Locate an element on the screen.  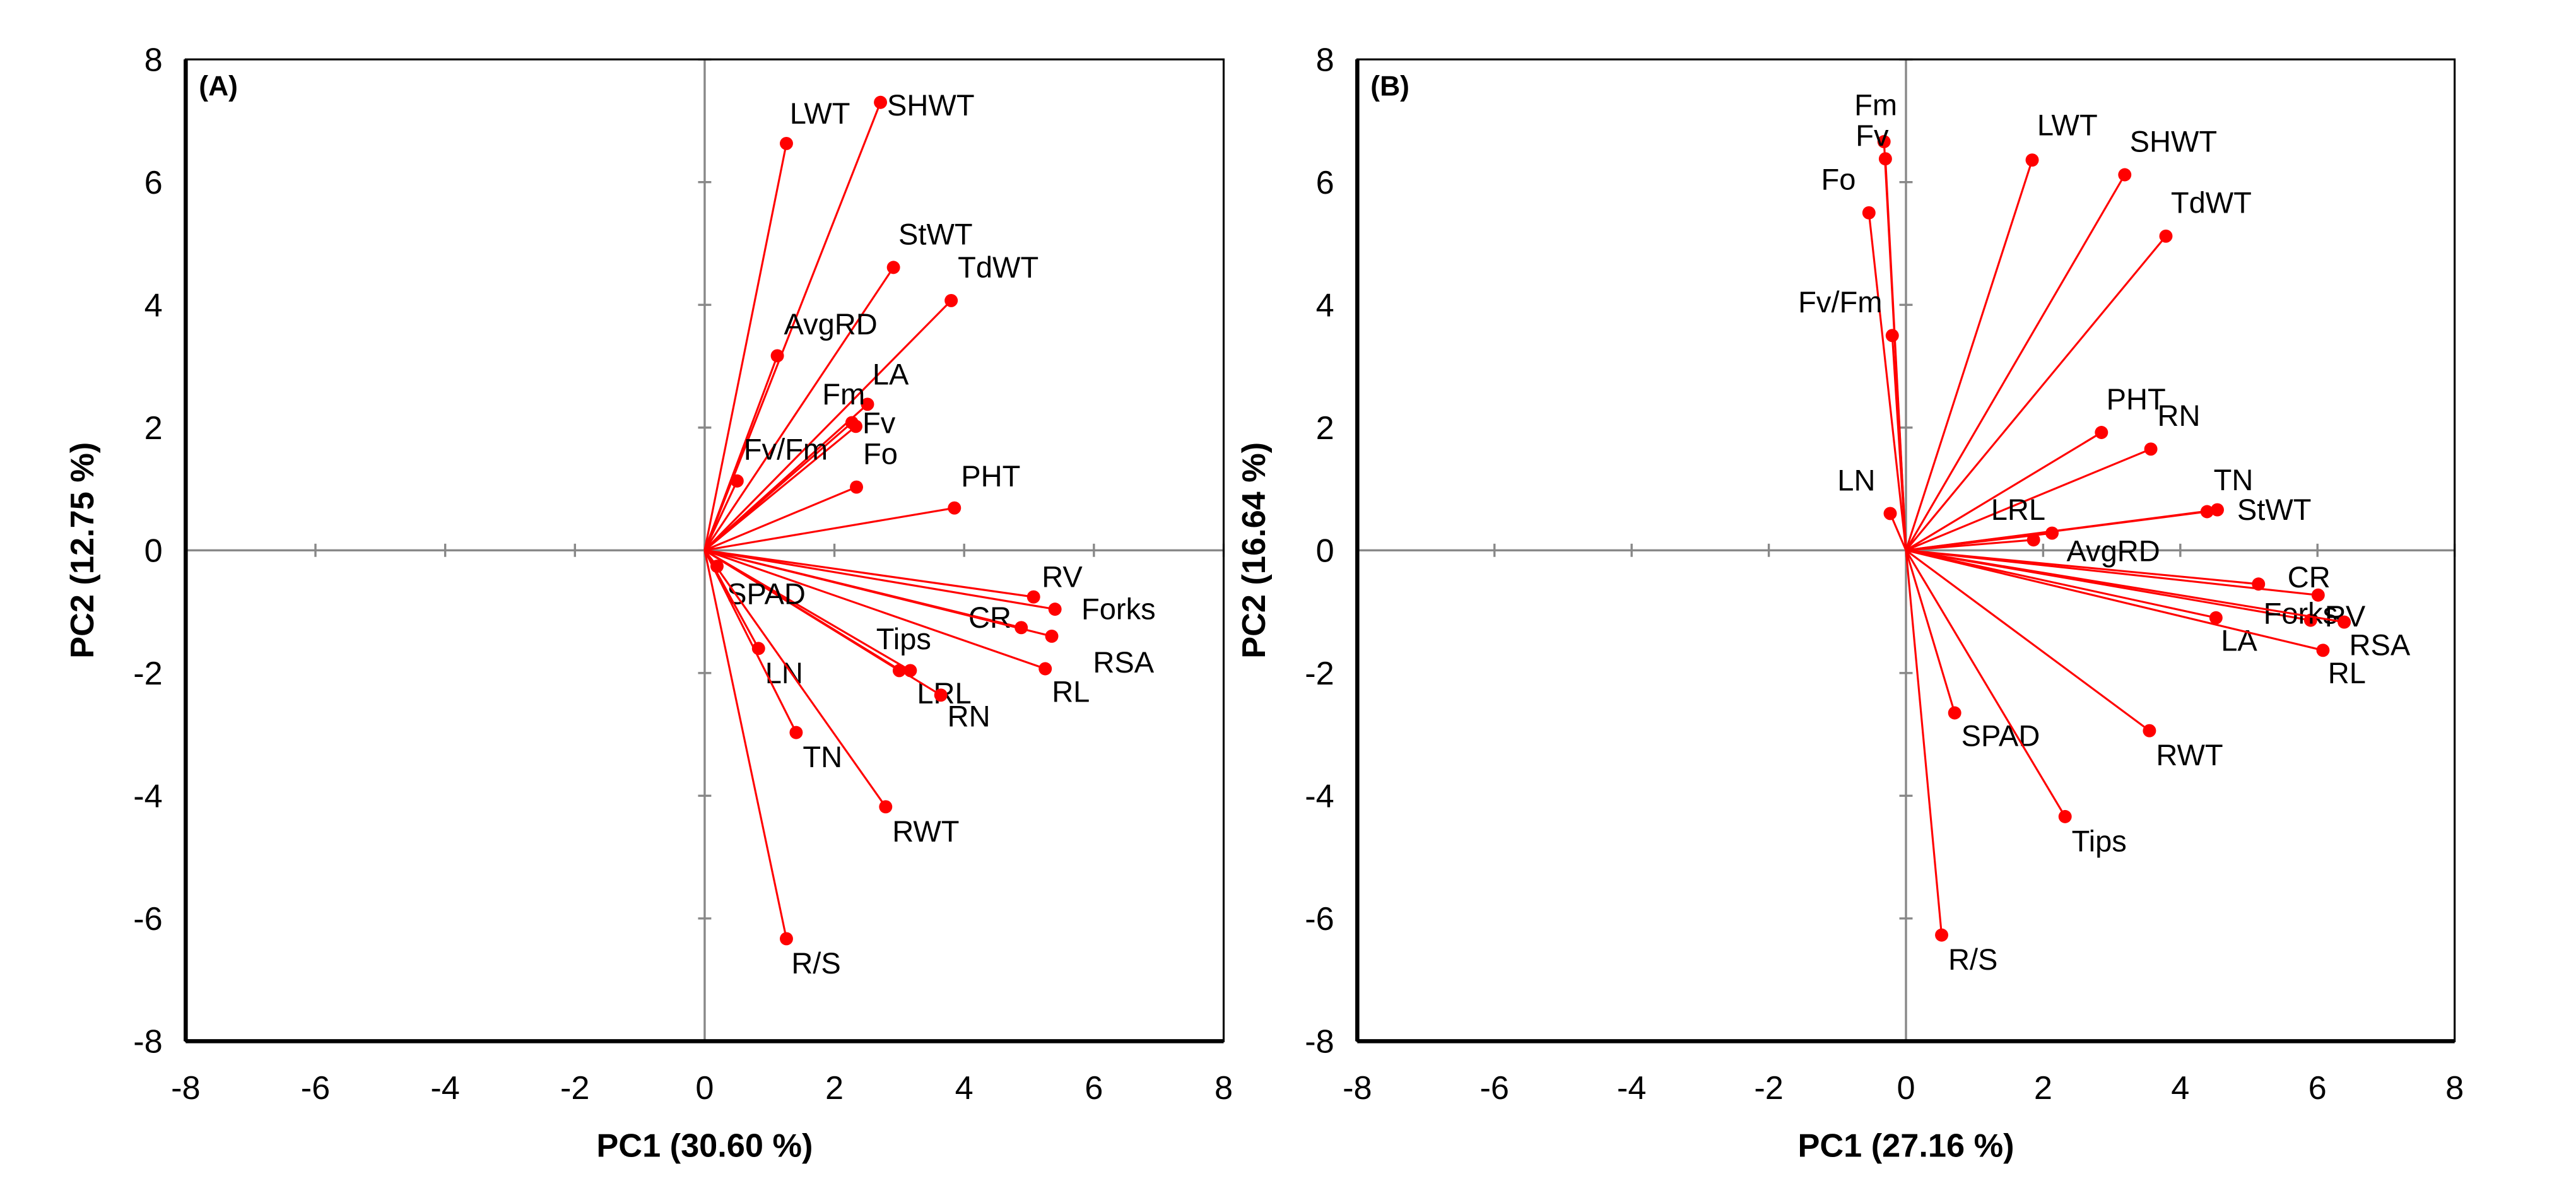
loading-vector-ln: LN is located at coordinates (1872, 507).